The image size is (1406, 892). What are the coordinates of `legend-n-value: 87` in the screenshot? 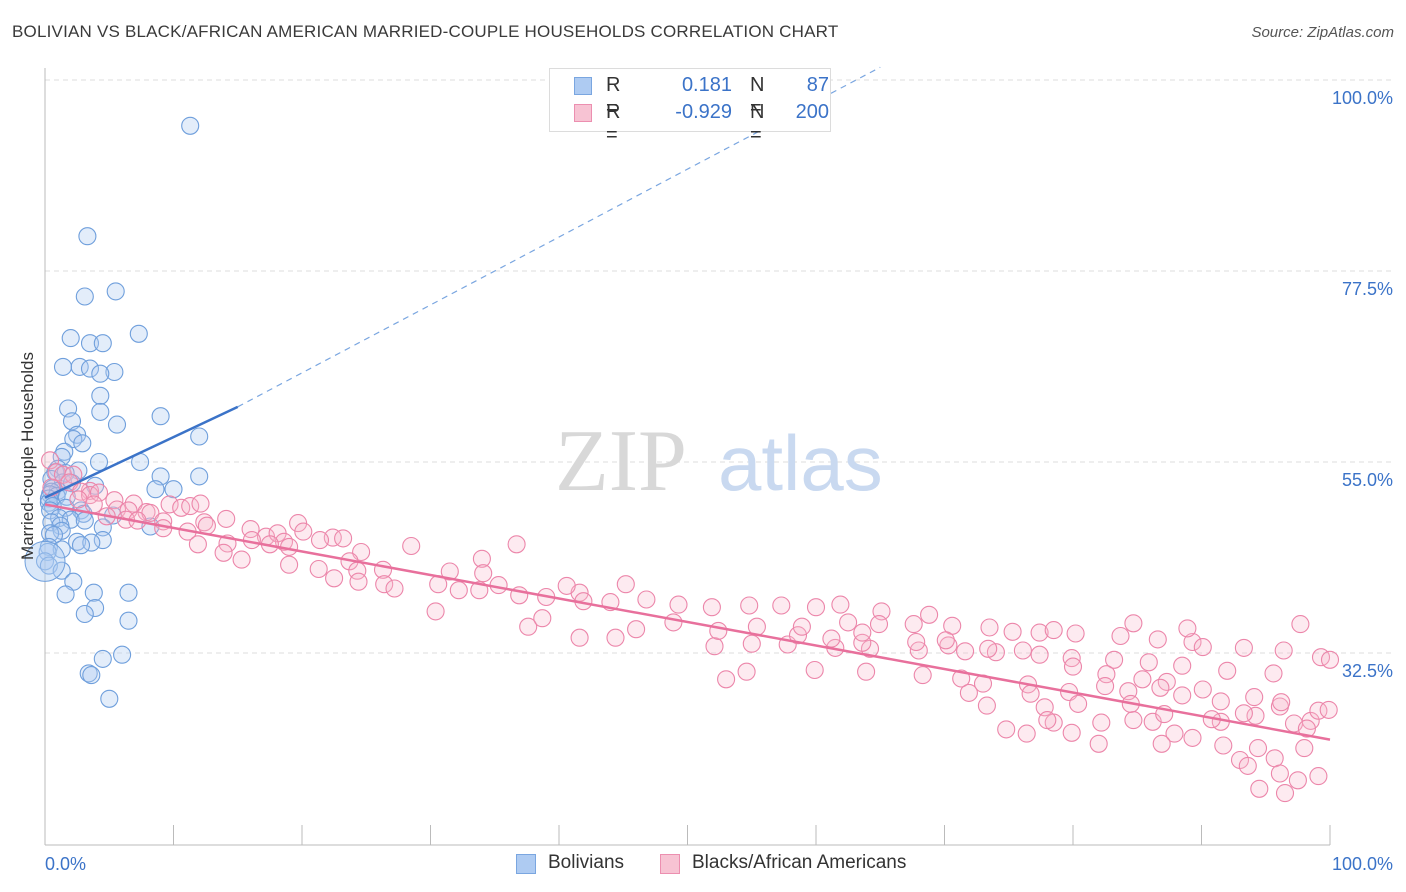 It's located at (817, 85).